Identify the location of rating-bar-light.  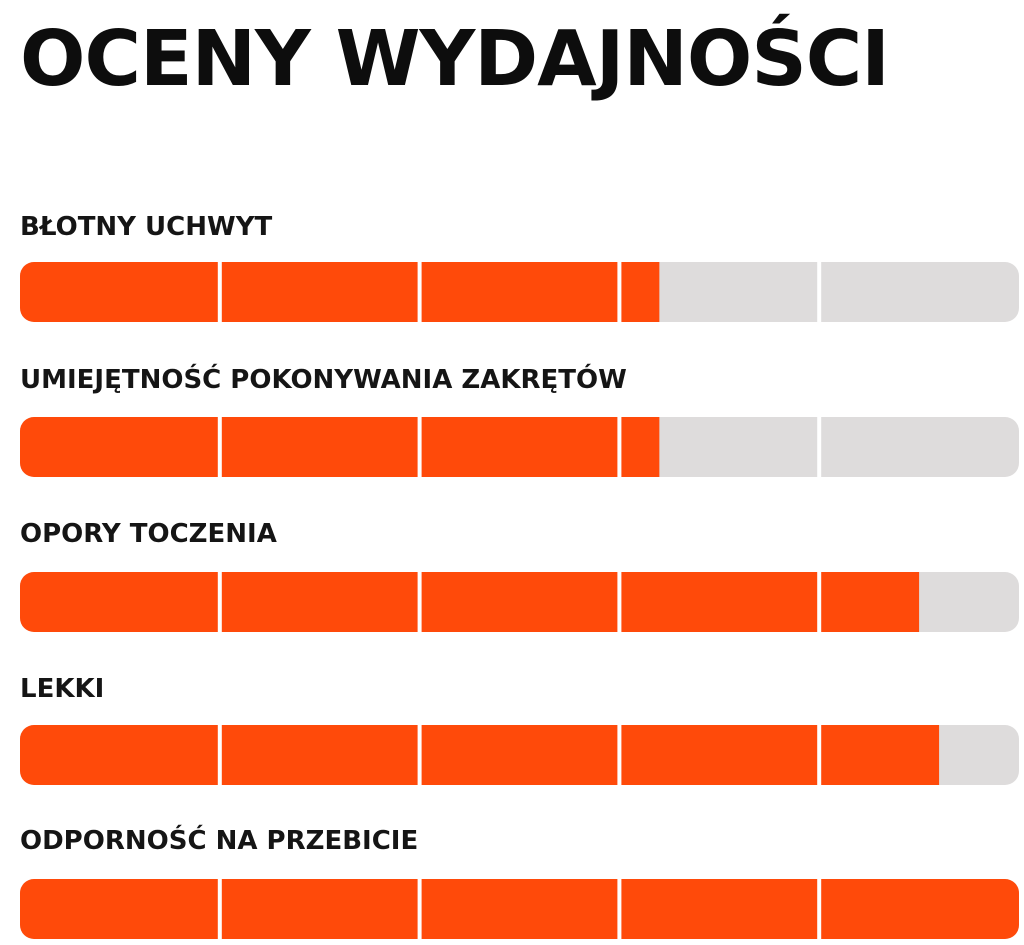
(519, 755).